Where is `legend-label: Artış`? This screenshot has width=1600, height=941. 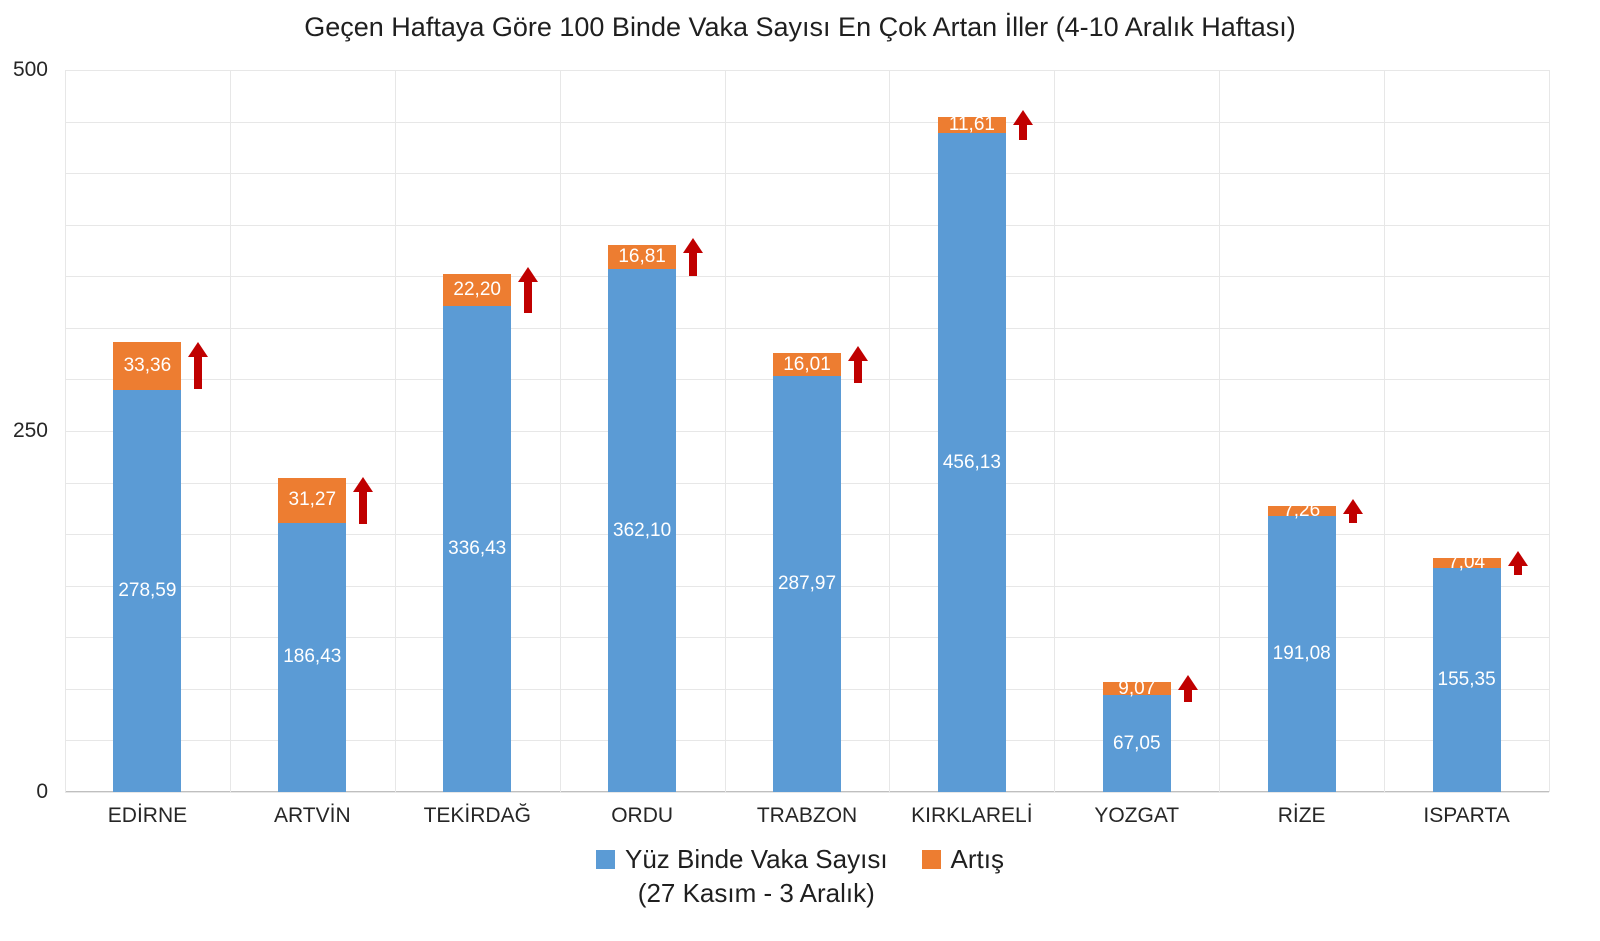 legend-label: Artış is located at coordinates (977, 859).